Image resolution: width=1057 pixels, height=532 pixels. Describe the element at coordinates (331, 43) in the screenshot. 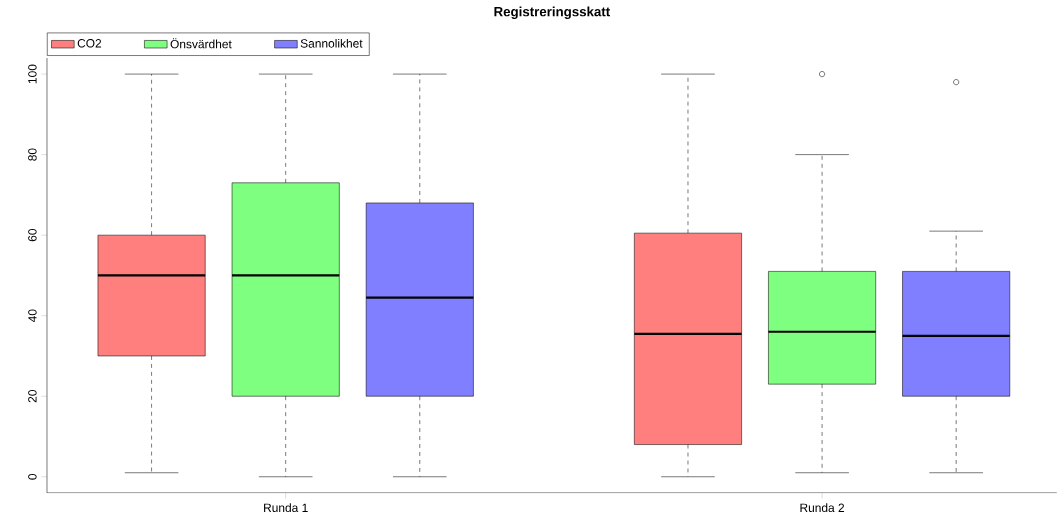

I see `legend-label: Sannolikhet` at that location.